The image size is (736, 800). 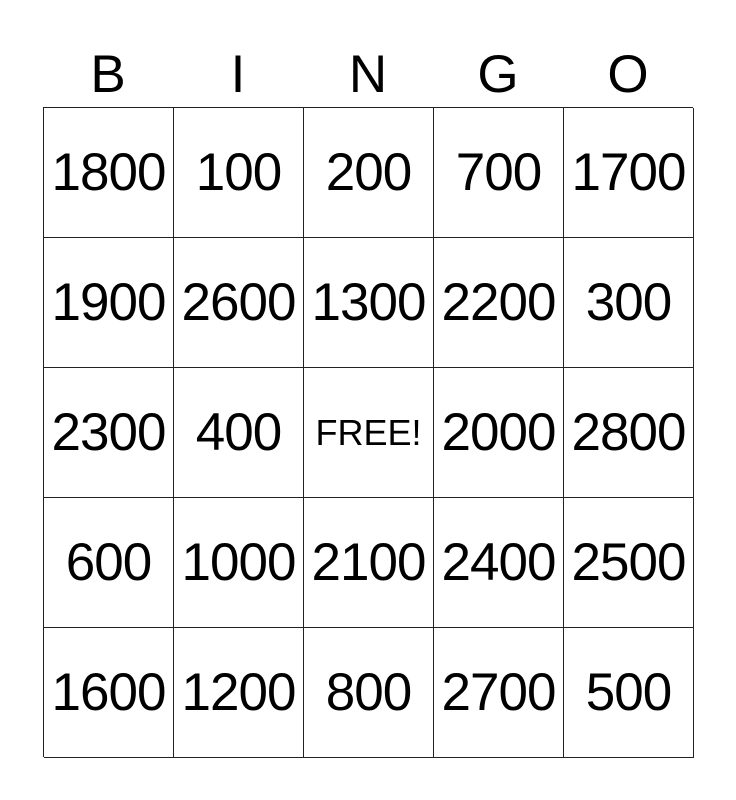 What do you see at coordinates (108, 74) in the screenshot?
I see `header-letter-b: B` at bounding box center [108, 74].